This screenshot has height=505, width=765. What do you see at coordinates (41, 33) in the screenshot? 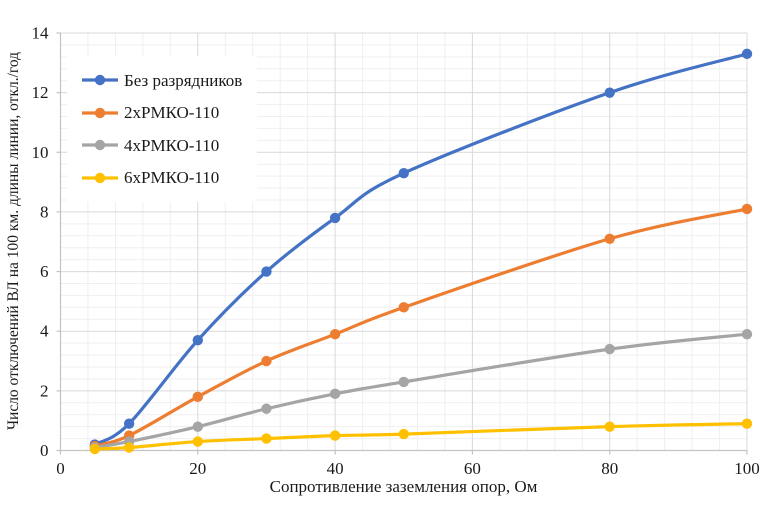
I see `y-tick-label: 14` at bounding box center [41, 33].